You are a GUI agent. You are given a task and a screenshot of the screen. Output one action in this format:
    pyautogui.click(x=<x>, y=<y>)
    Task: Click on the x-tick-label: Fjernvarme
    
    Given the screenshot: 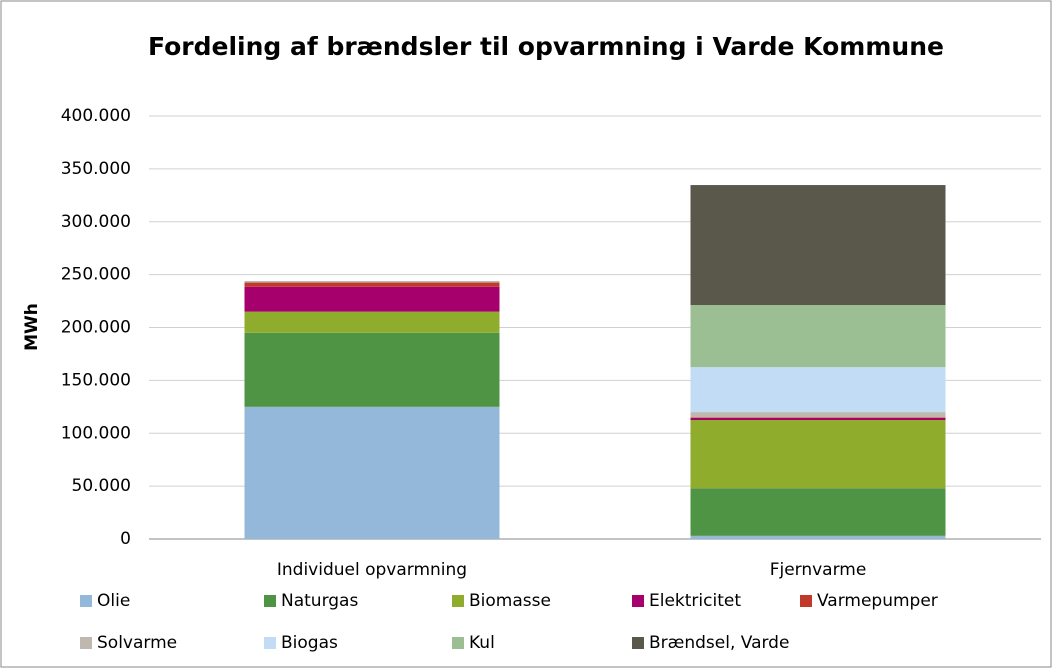 What is the action you would take?
    pyautogui.click(x=818, y=570)
    